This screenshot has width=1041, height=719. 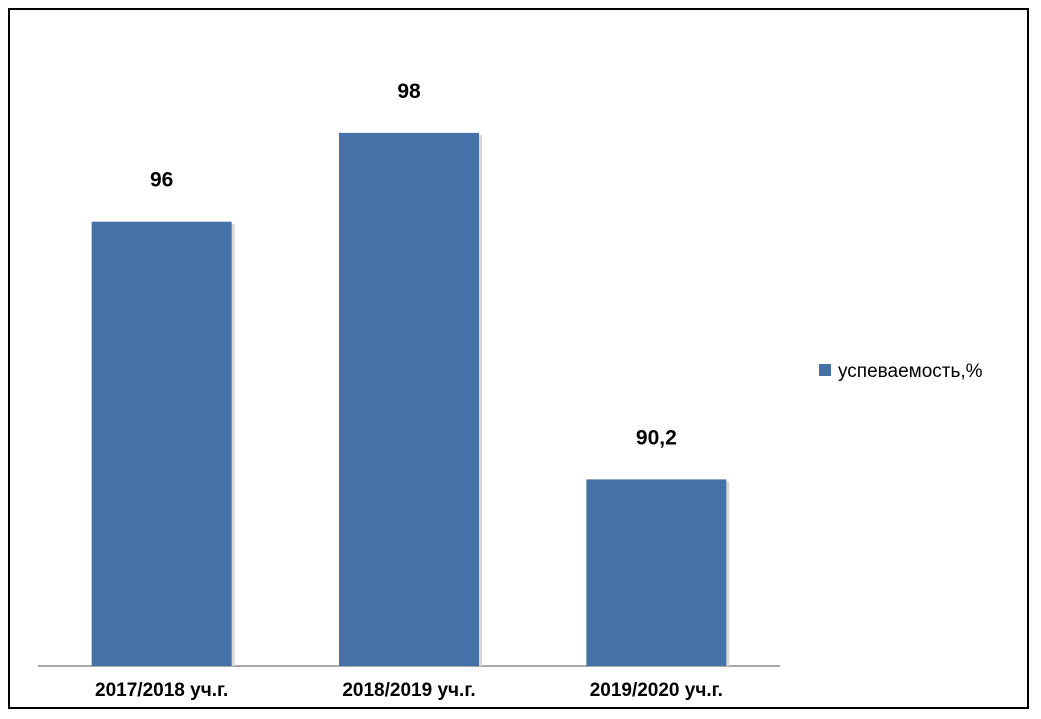 I want to click on category-label-2: 2018/2019 уч.г., so click(x=408, y=690).